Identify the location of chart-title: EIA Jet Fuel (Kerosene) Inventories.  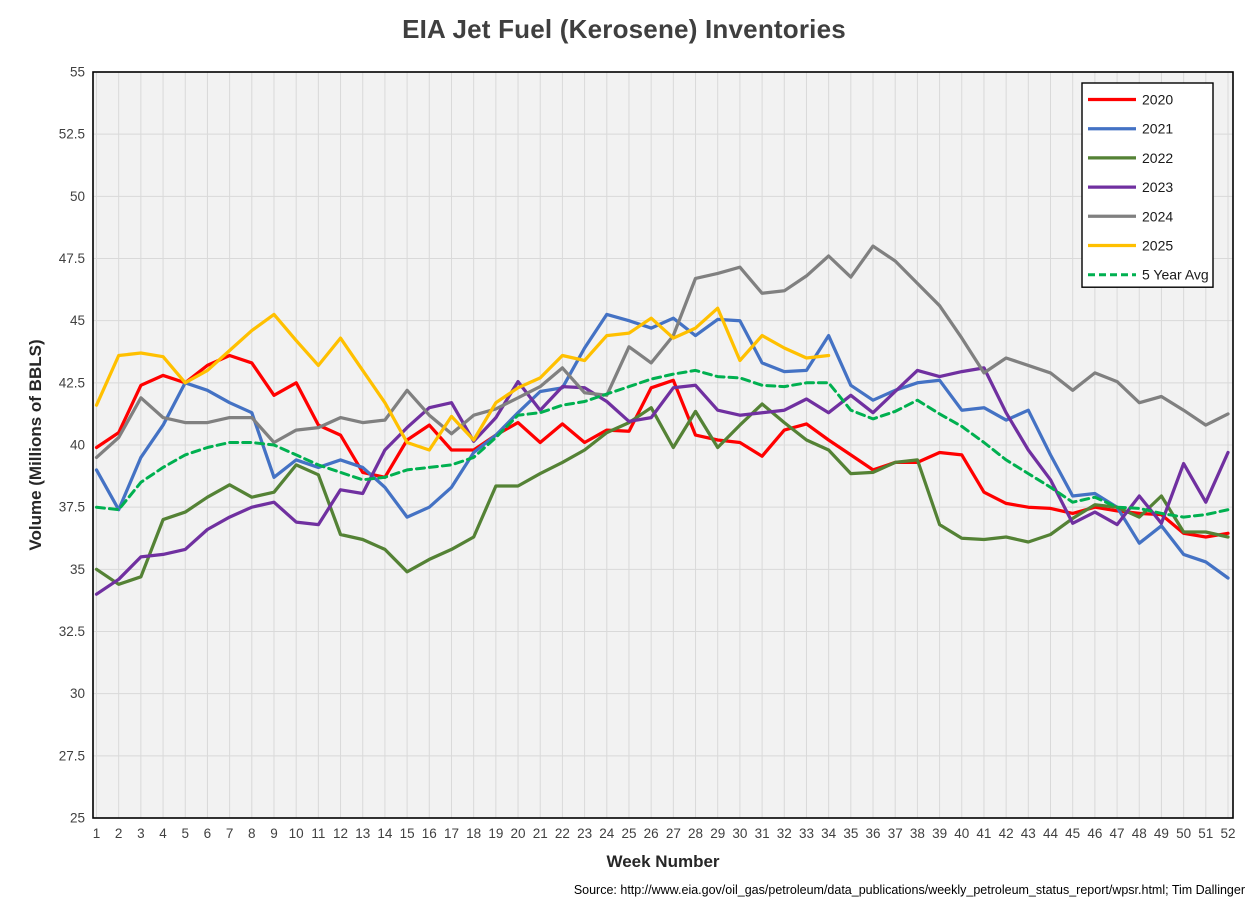
(624, 29).